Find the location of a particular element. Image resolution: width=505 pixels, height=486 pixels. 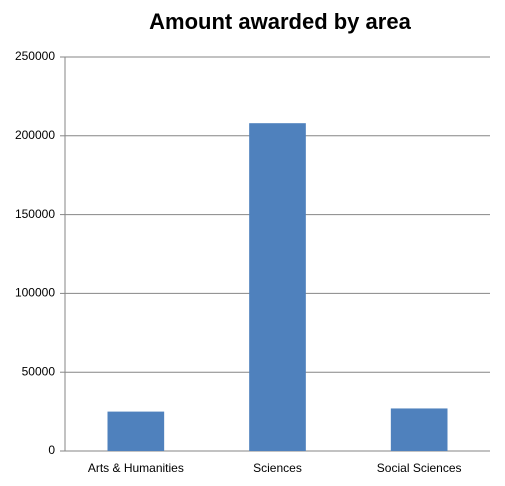

y-tick-label: 100000 is located at coordinates (35, 293).